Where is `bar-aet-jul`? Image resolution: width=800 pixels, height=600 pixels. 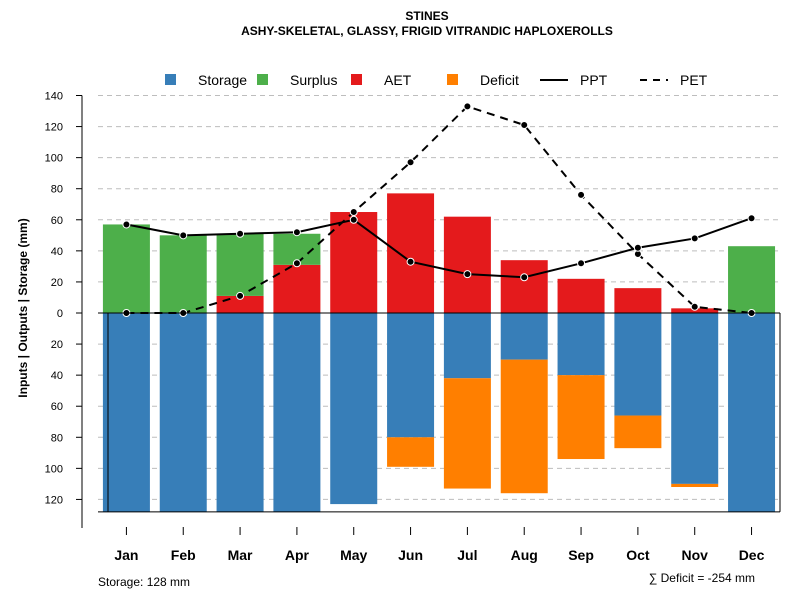 bar-aet-jul is located at coordinates (467, 264).